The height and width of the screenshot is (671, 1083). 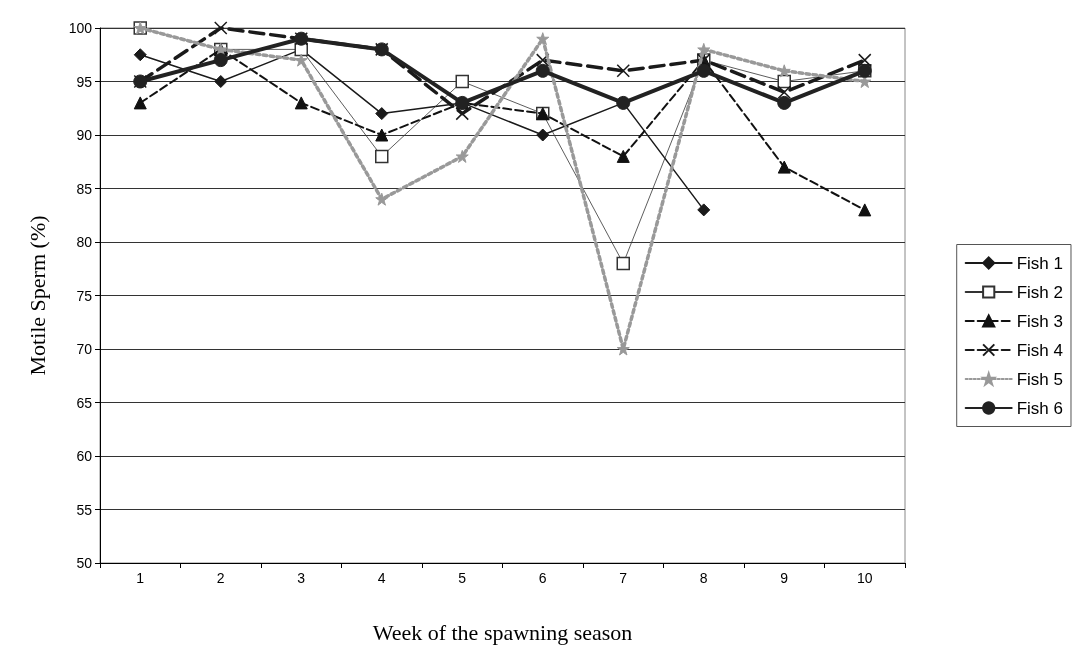 What do you see at coordinates (1039, 350) in the screenshot?
I see `legend-label: Fish 4` at bounding box center [1039, 350].